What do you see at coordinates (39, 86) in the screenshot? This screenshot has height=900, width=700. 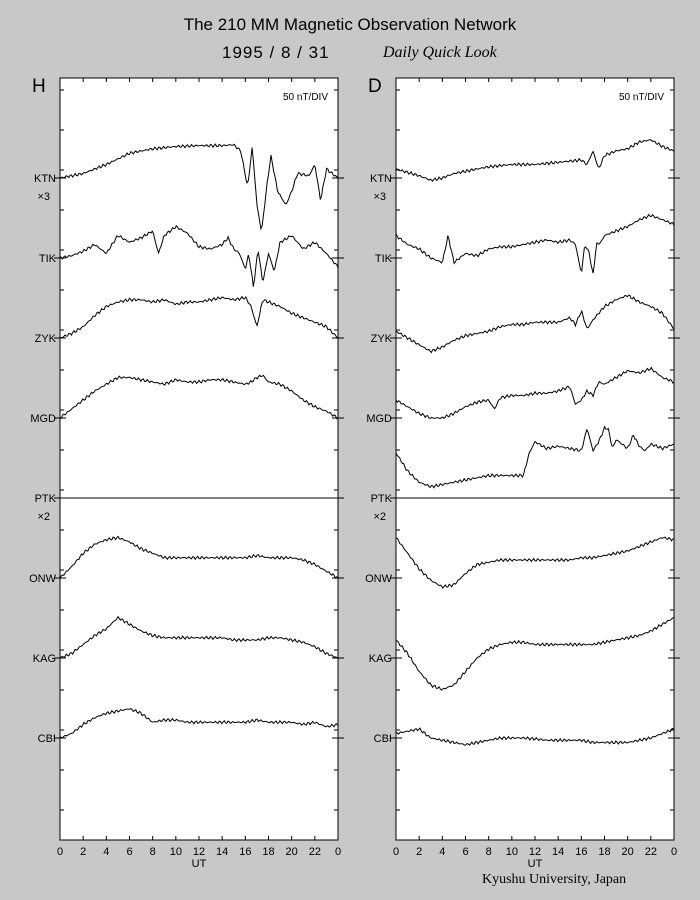 I see `panel-label: H` at bounding box center [39, 86].